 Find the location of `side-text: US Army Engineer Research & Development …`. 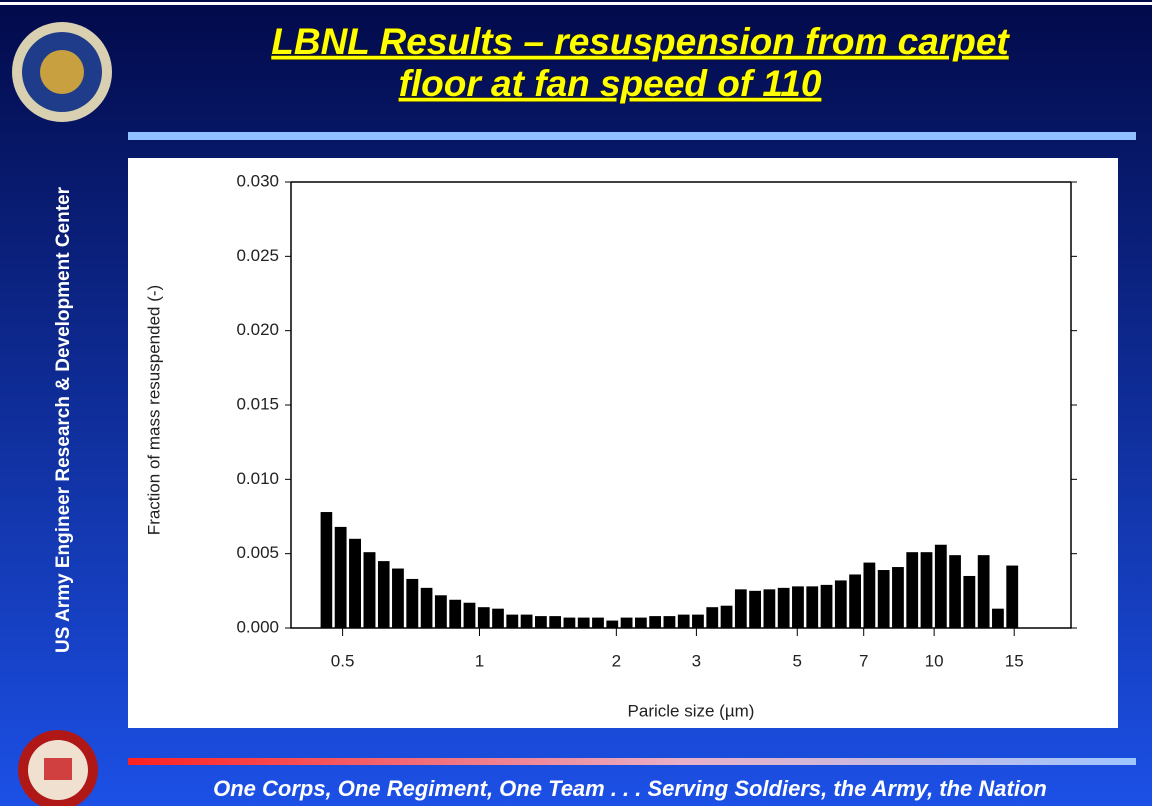

side-text: US Army Engineer Research & Development … is located at coordinates (63, 419).